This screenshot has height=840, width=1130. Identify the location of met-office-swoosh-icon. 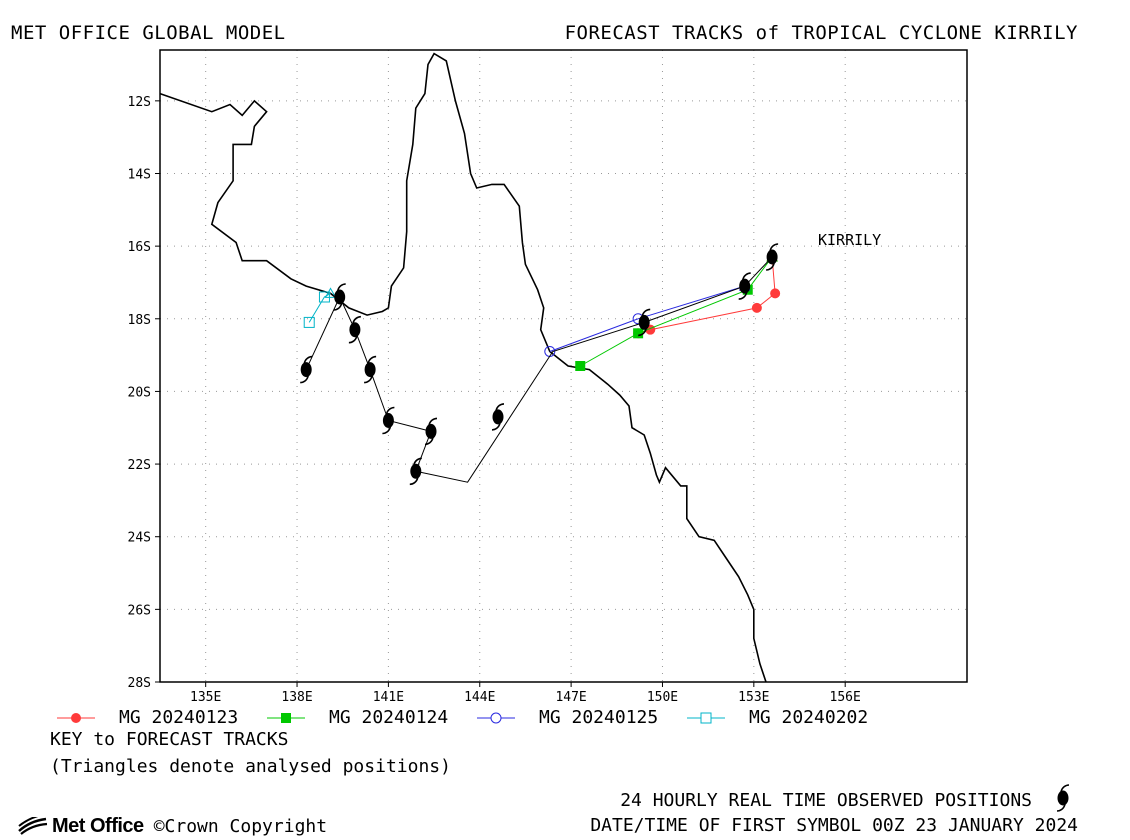
(33, 826).